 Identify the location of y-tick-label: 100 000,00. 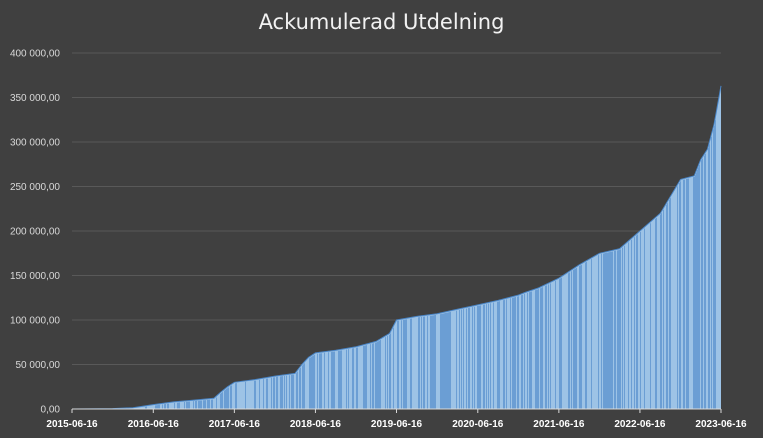
(35, 321).